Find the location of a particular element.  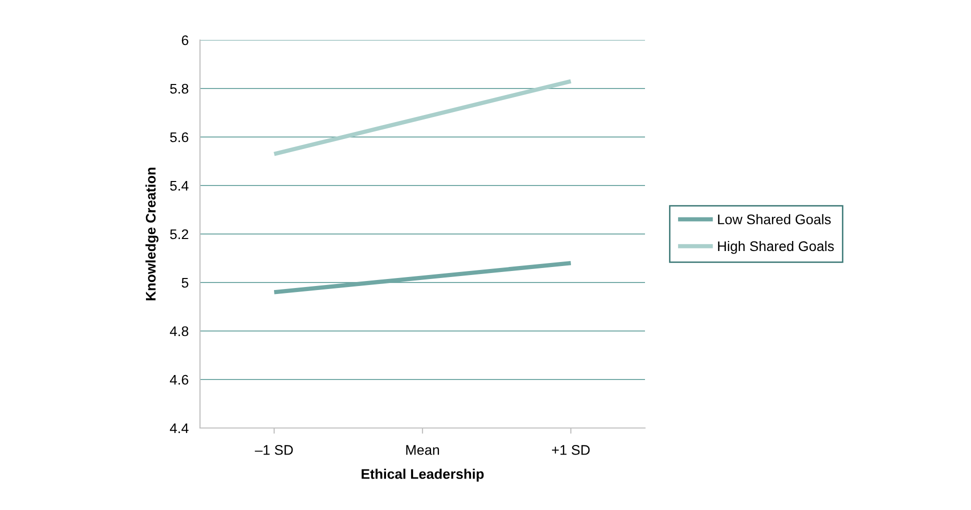

x-tick-label: –1 SD is located at coordinates (273, 450).